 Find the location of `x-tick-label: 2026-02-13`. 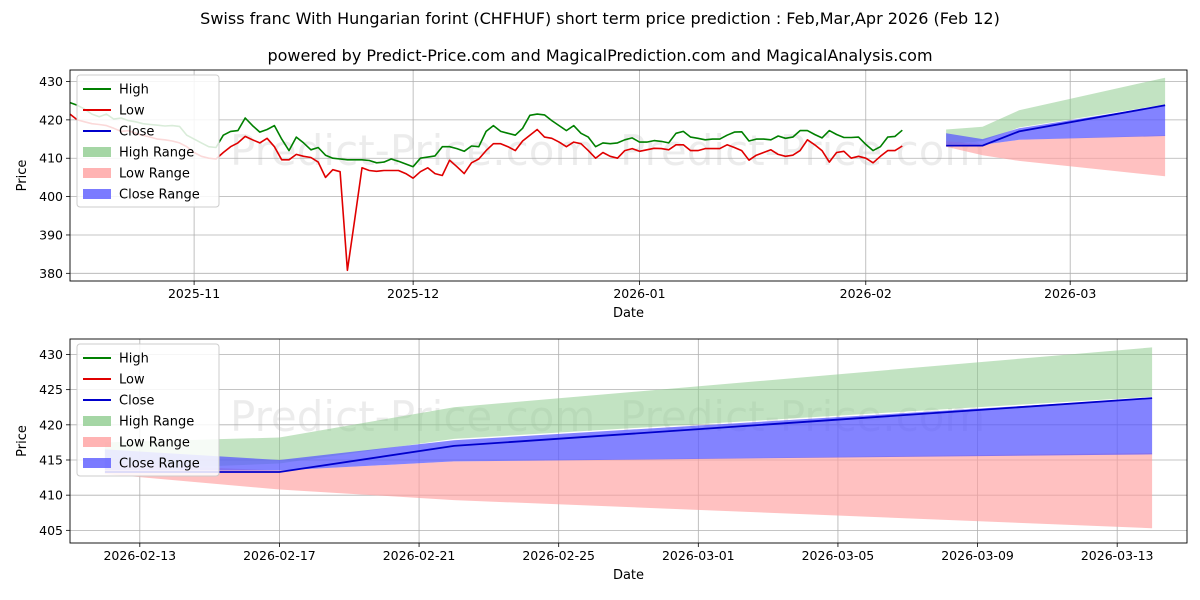

x-tick-label: 2026-02-13 is located at coordinates (139, 555).